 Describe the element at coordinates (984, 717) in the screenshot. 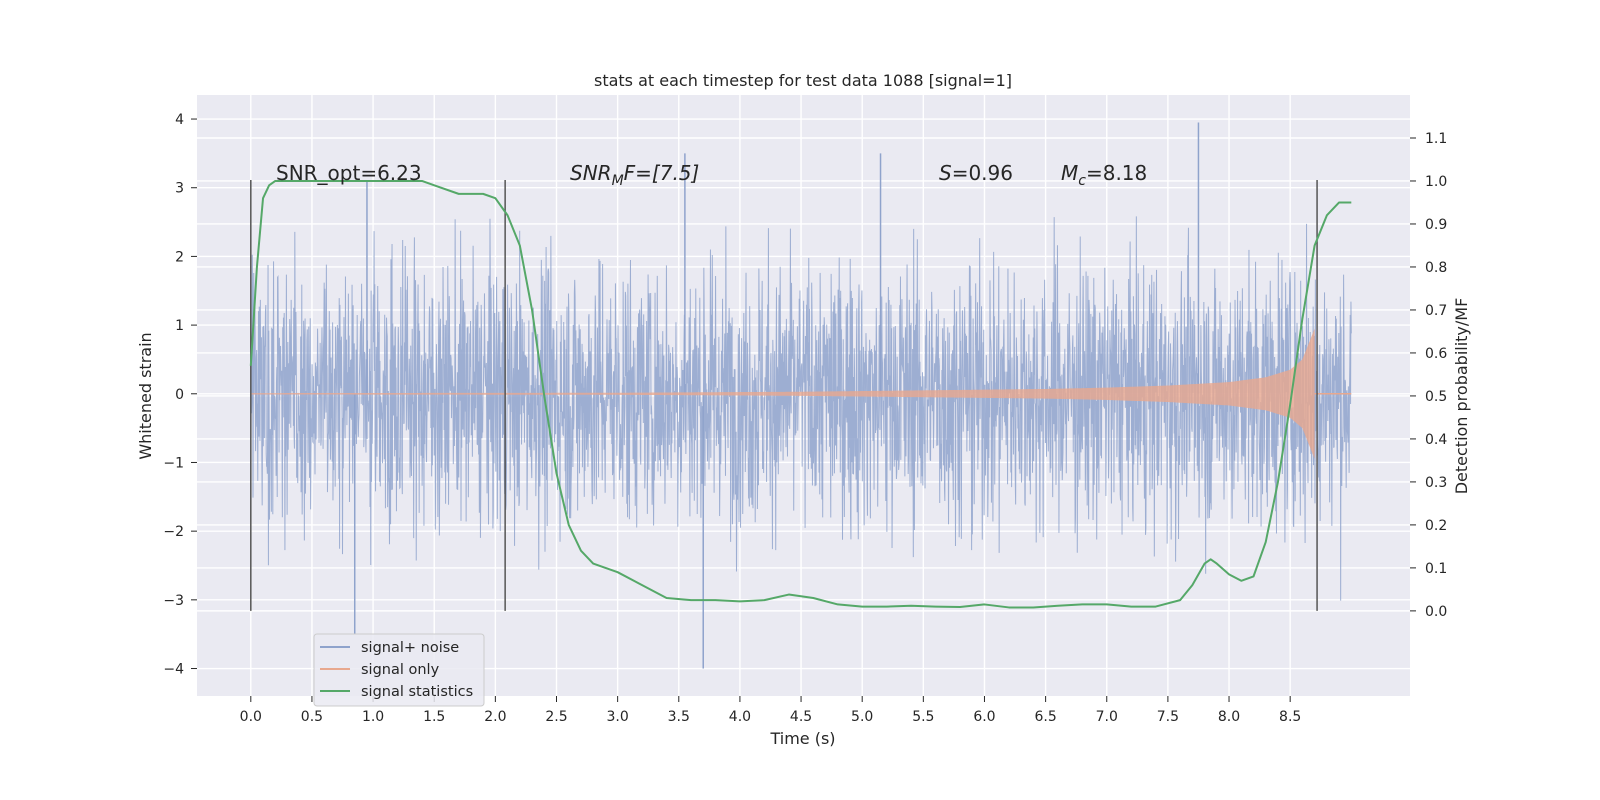

I see `x-tick-label-12: 6.0` at that location.